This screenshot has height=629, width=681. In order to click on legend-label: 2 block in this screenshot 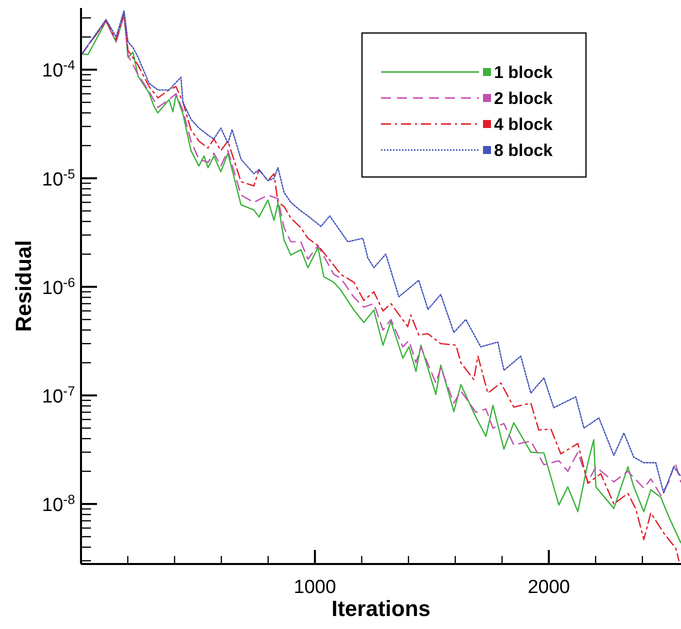, I will do `click(524, 98)`.